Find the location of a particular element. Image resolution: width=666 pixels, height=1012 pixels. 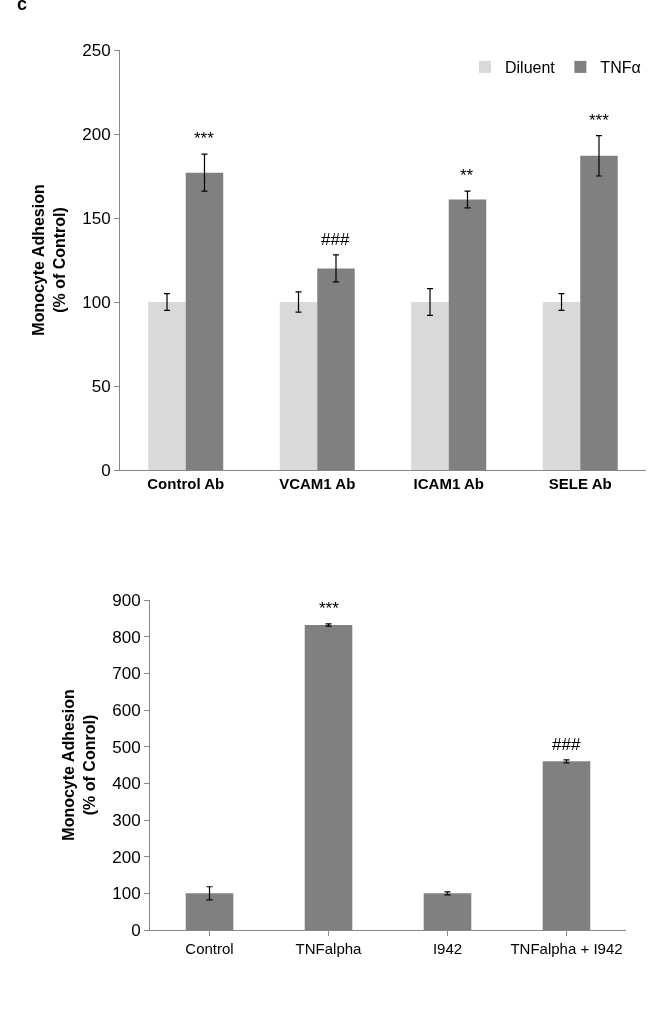

y-tick-label: 600 is located at coordinates (126, 710).